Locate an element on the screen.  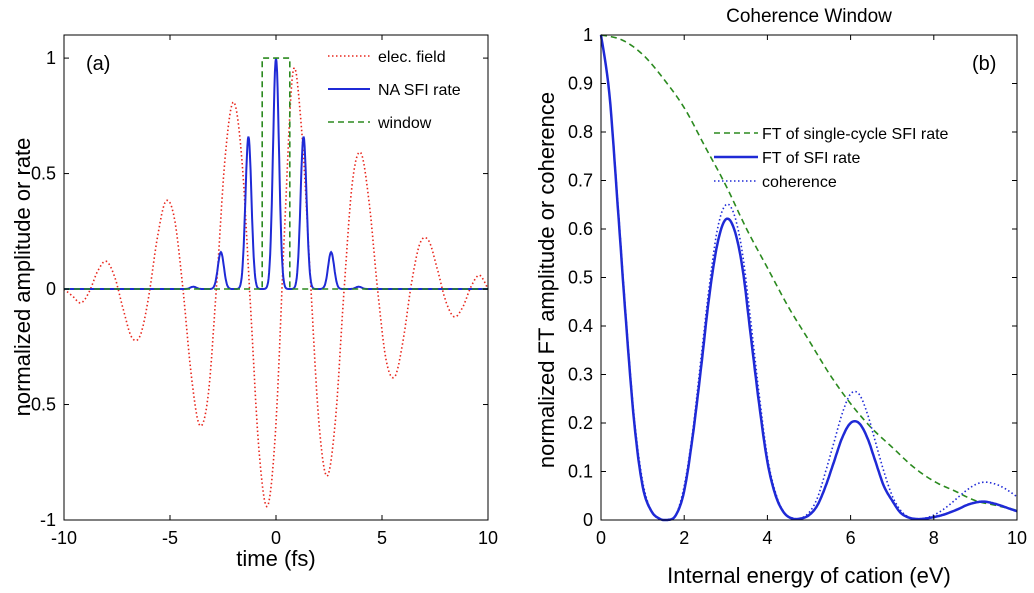
panel-a-x-tick-label: 5 is located at coordinates (382, 538).